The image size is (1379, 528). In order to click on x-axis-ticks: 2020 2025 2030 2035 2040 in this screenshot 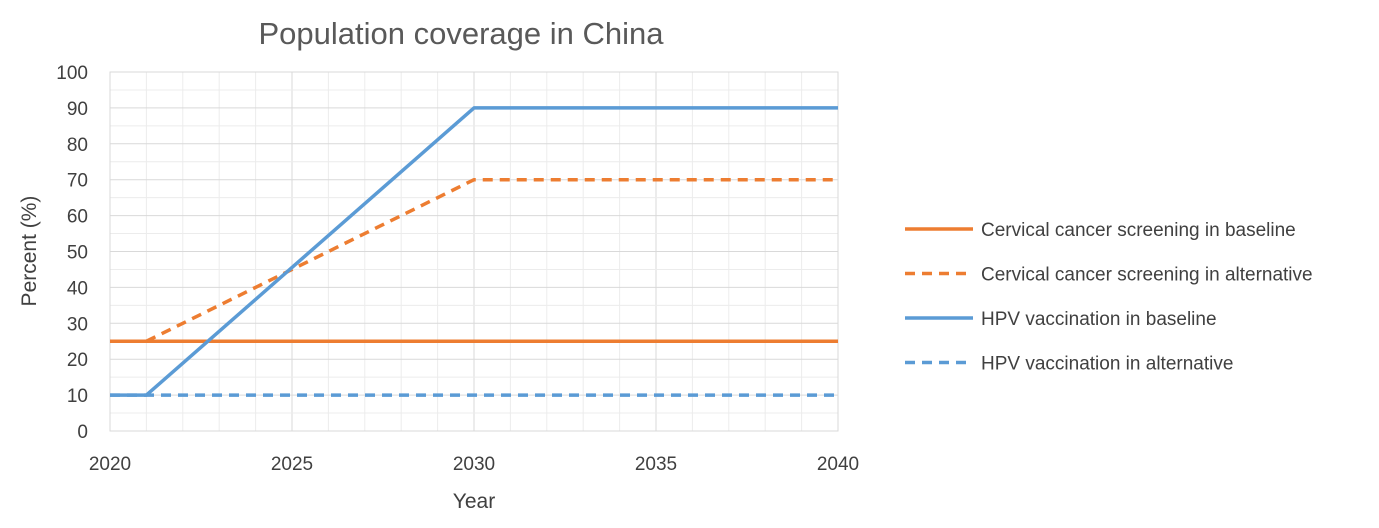, I will do `click(474, 464)`.